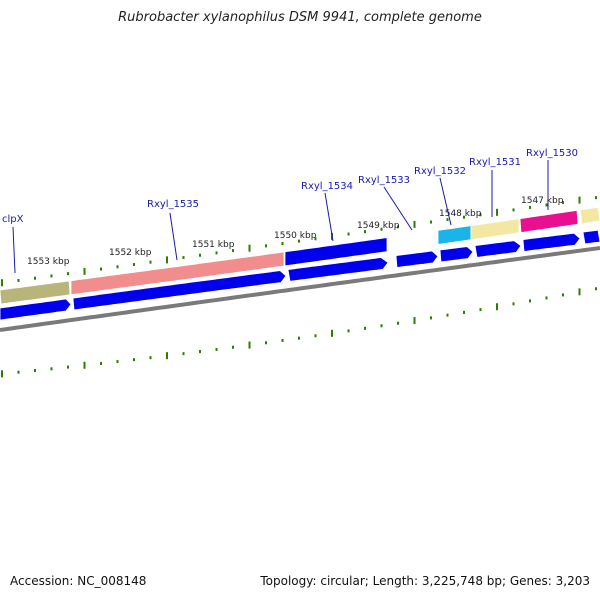 The image size is (600, 600). Describe the element at coordinates (440, 171) in the screenshot. I see `gene-label: Rxyl_1532` at that location.